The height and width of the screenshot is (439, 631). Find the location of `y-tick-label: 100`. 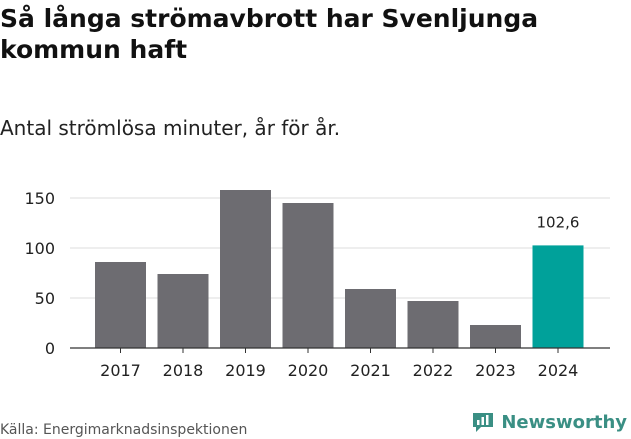

y-tick-label: 100 is located at coordinates (39, 248).